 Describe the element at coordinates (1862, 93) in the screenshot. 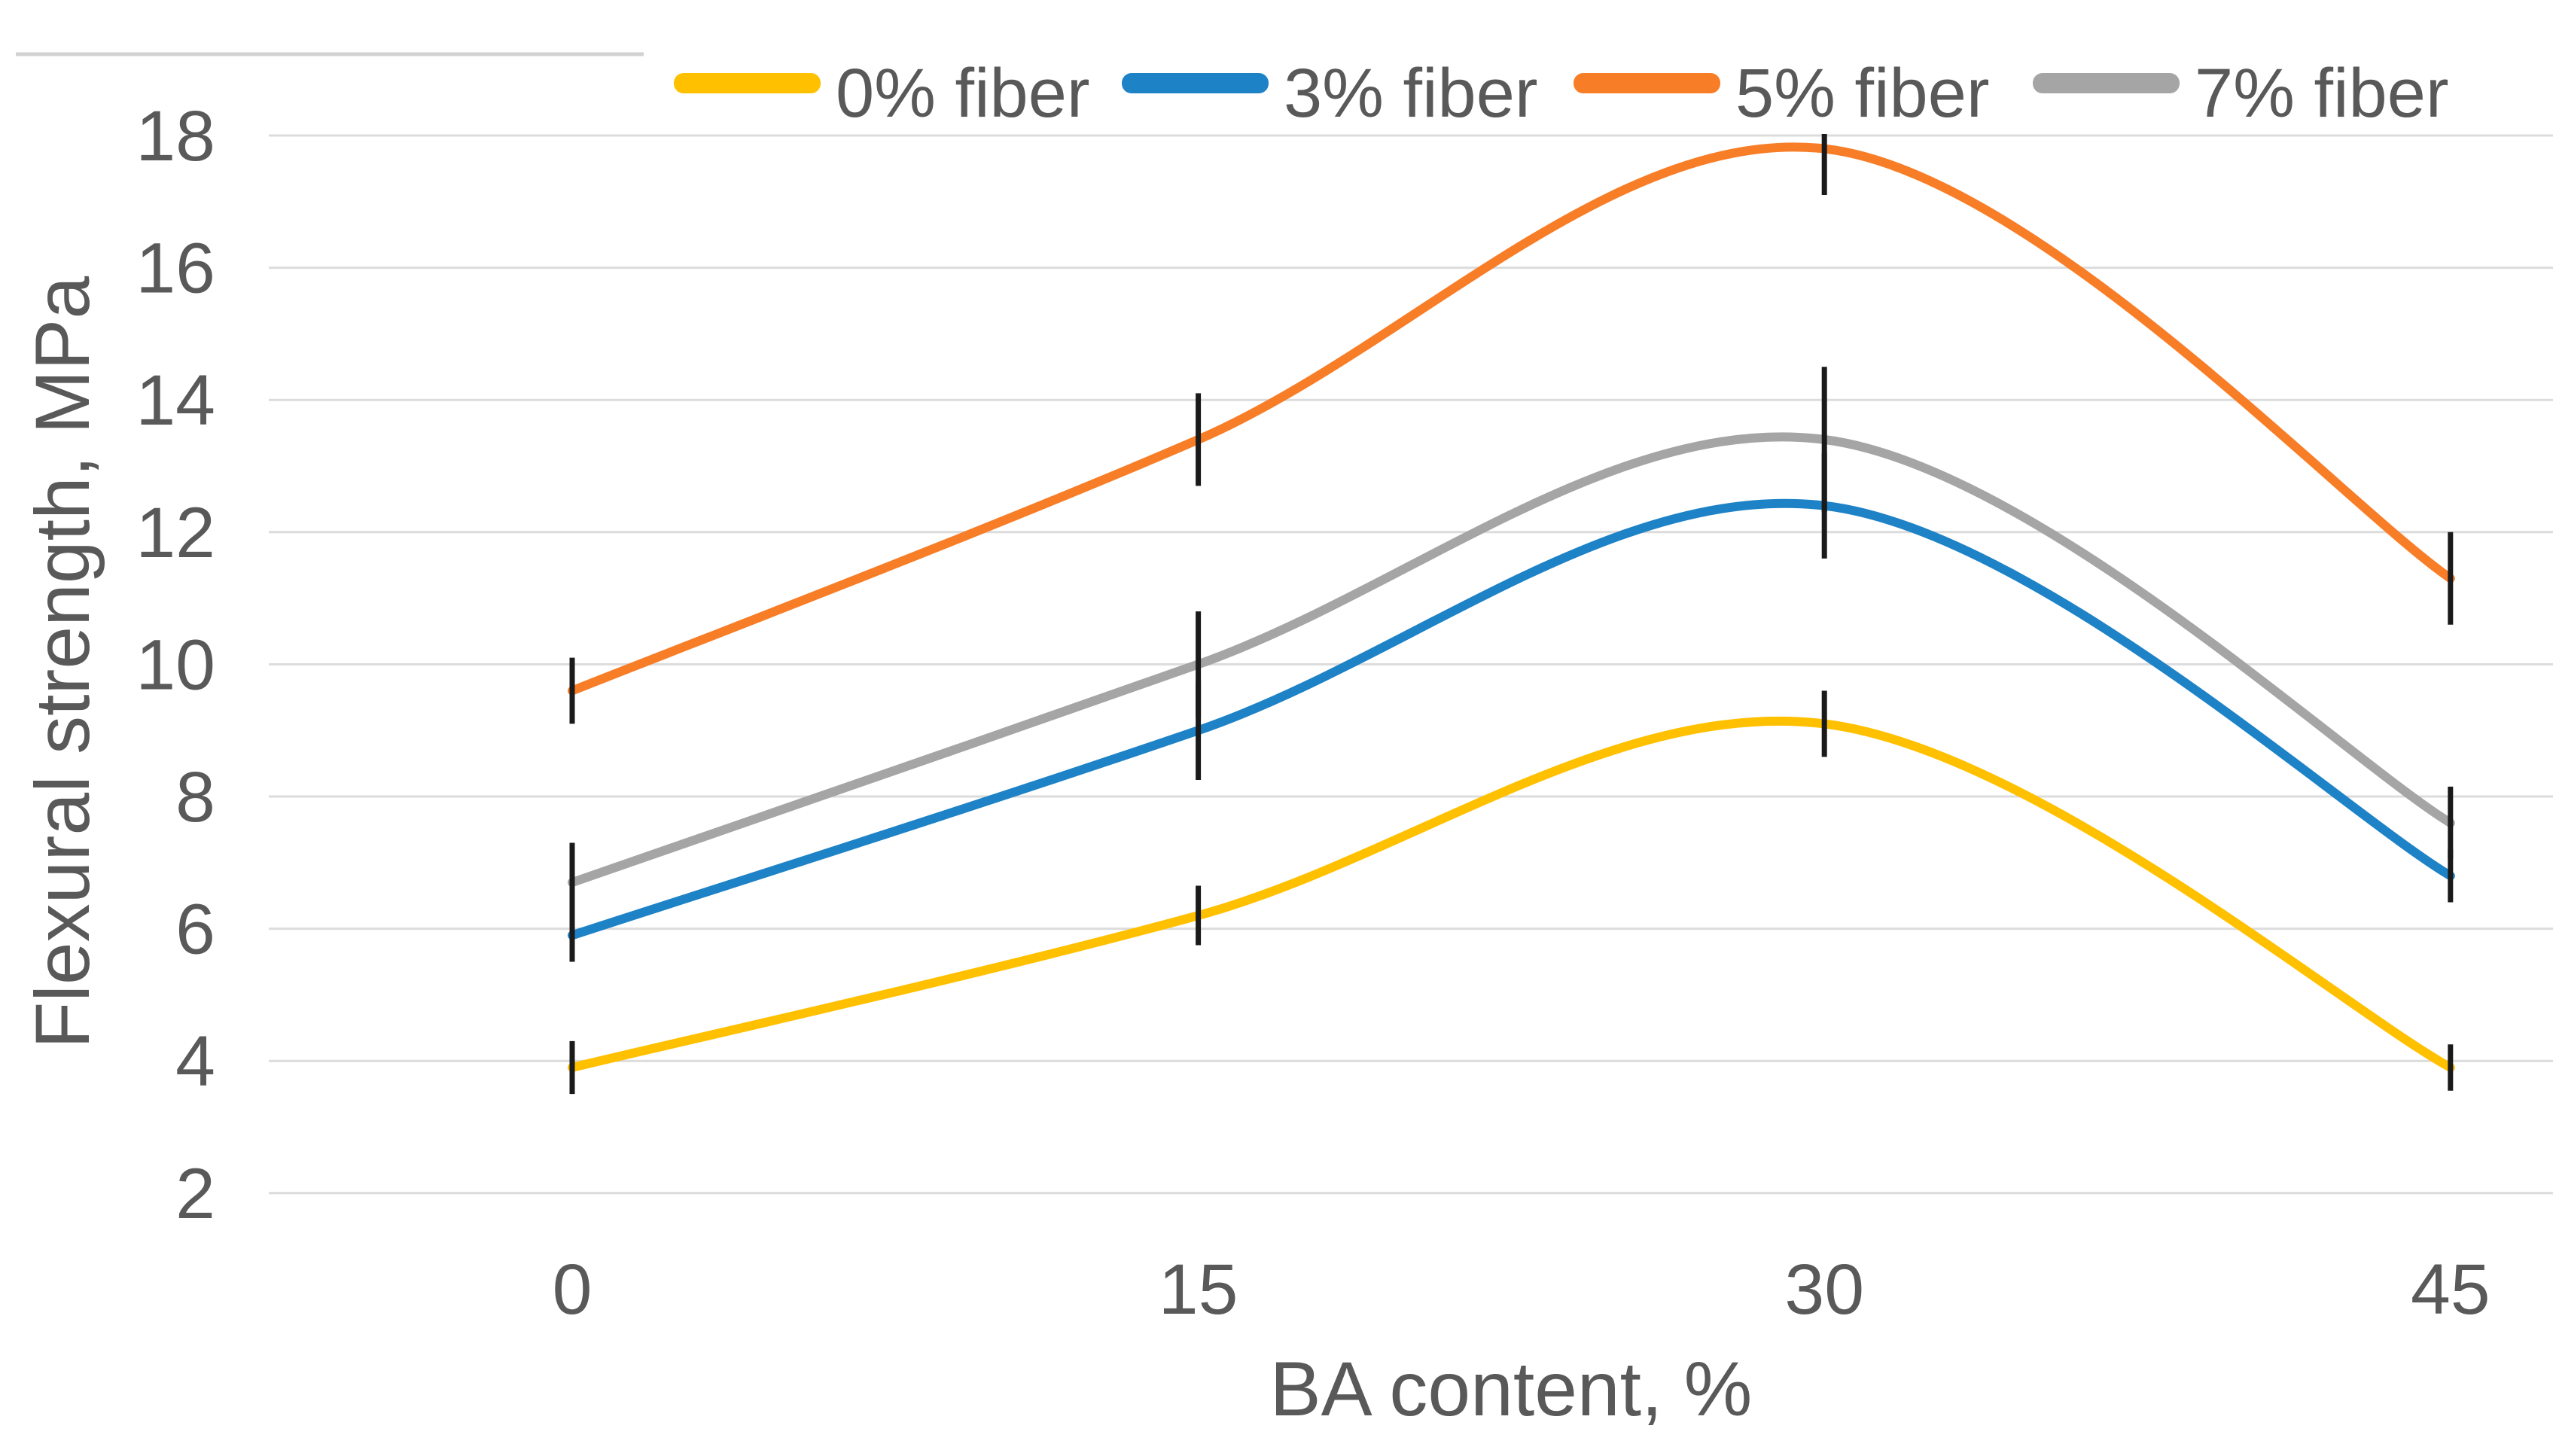

I see `legend-label: 5% fiber` at that location.